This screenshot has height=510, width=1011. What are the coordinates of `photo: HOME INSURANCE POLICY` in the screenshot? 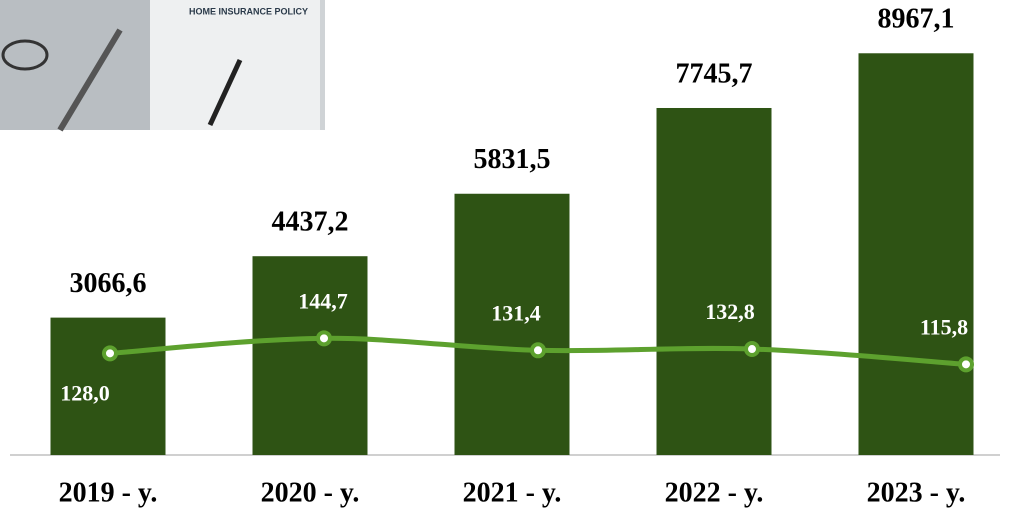 It's located at (162, 66).